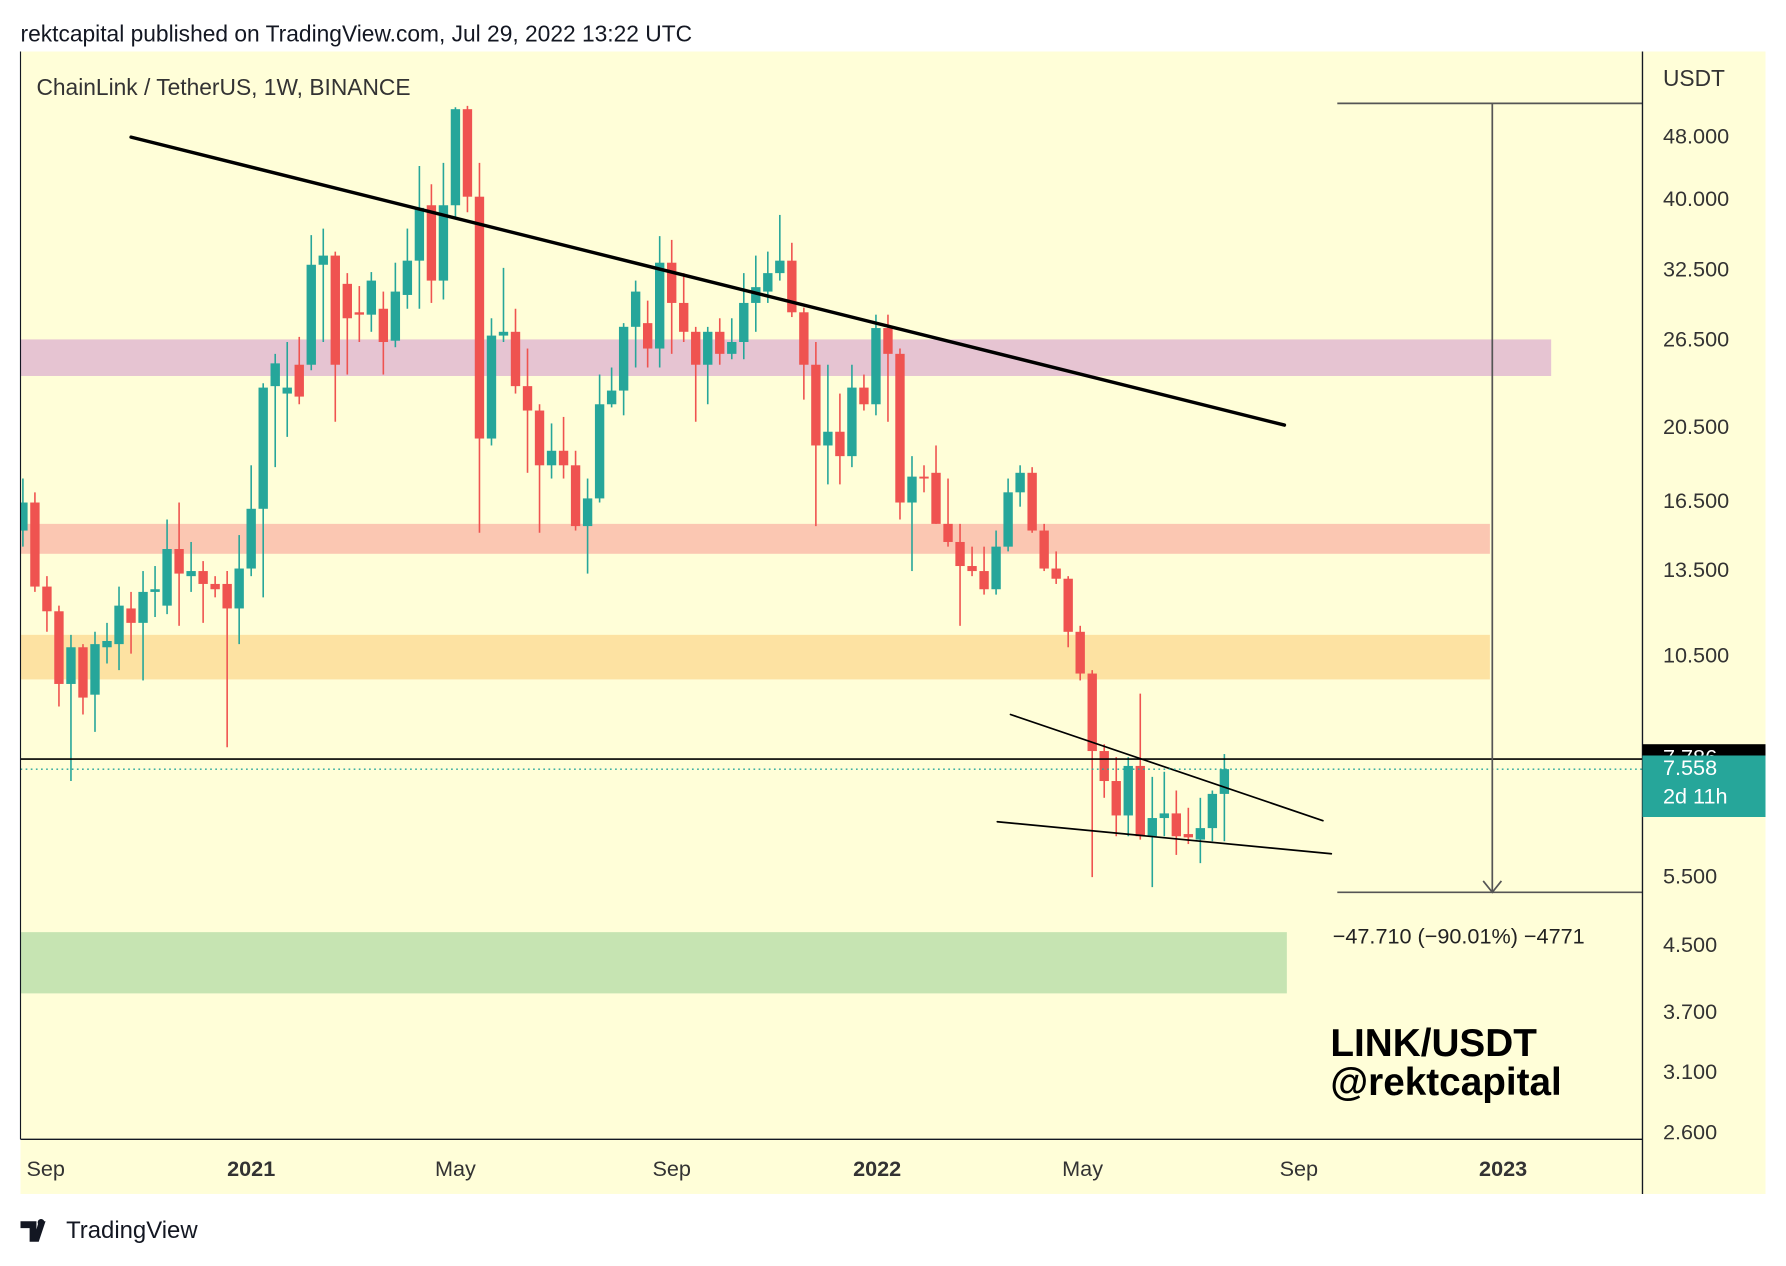 The width and height of the screenshot is (1786, 1266). I want to click on watermark: @rektcapital, so click(1445, 1082).